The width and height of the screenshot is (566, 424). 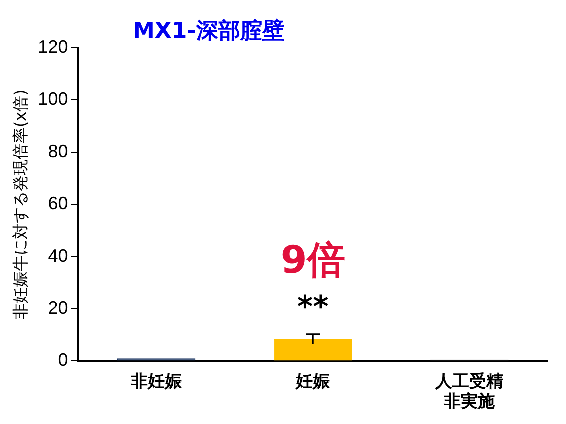 What do you see at coordinates (313, 308) in the screenshot?
I see `annotation: **` at bounding box center [313, 308].